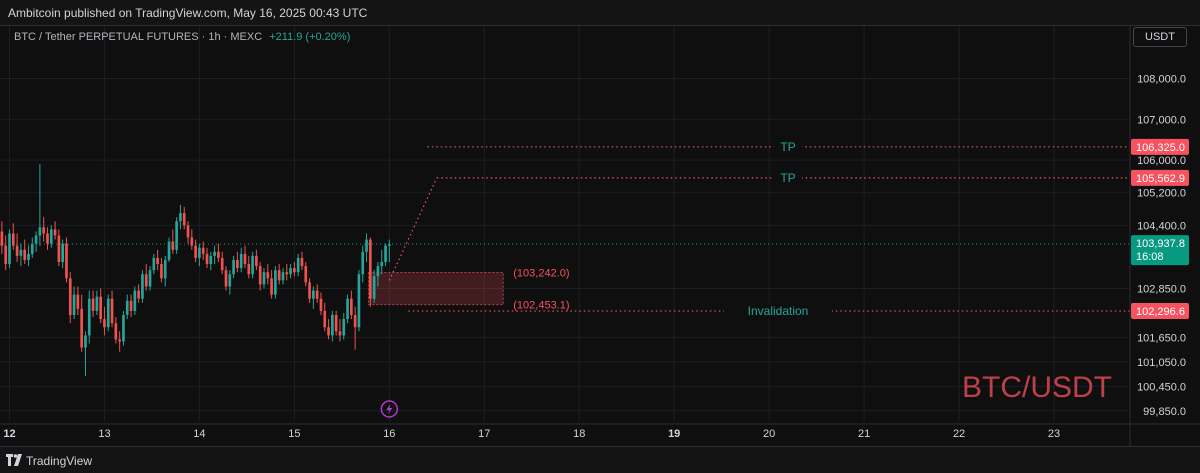 Image resolution: width=1200 pixels, height=473 pixels. What do you see at coordinates (1160, 244) in the screenshot?
I see `current-price-label: 103,937.8` at bounding box center [1160, 244].